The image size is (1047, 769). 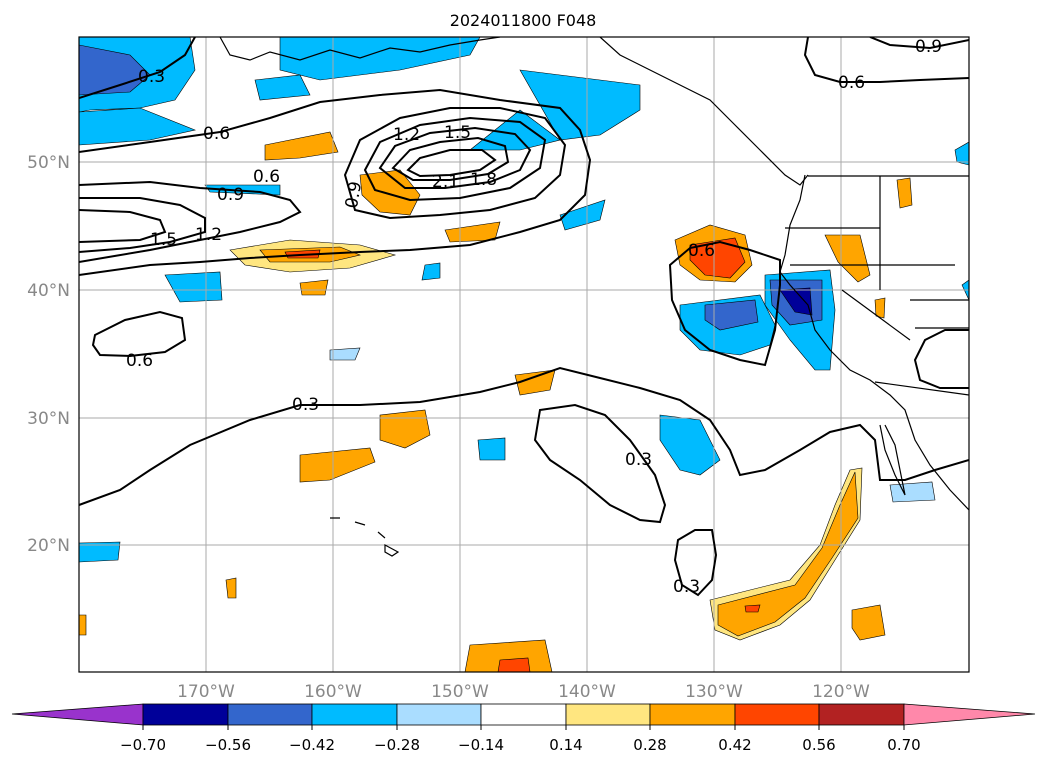 What do you see at coordinates (847, 258) in the screenshot?
I see `pos-region-oregon` at bounding box center [847, 258].